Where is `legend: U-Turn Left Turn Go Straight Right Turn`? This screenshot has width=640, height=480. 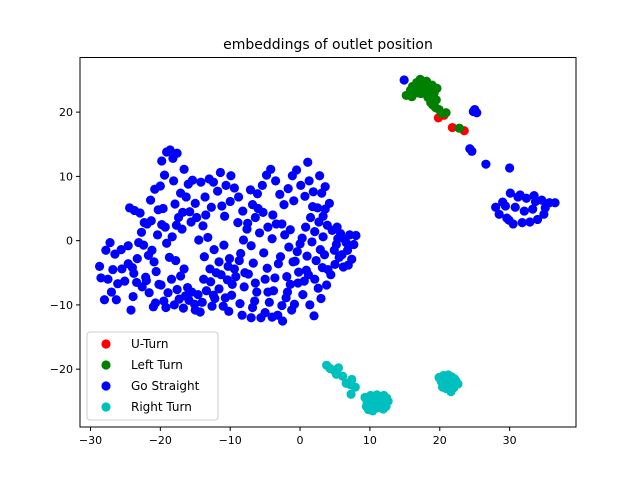 legend: U-Turn Left Turn Go Straight Right Turn is located at coordinates (152, 376).